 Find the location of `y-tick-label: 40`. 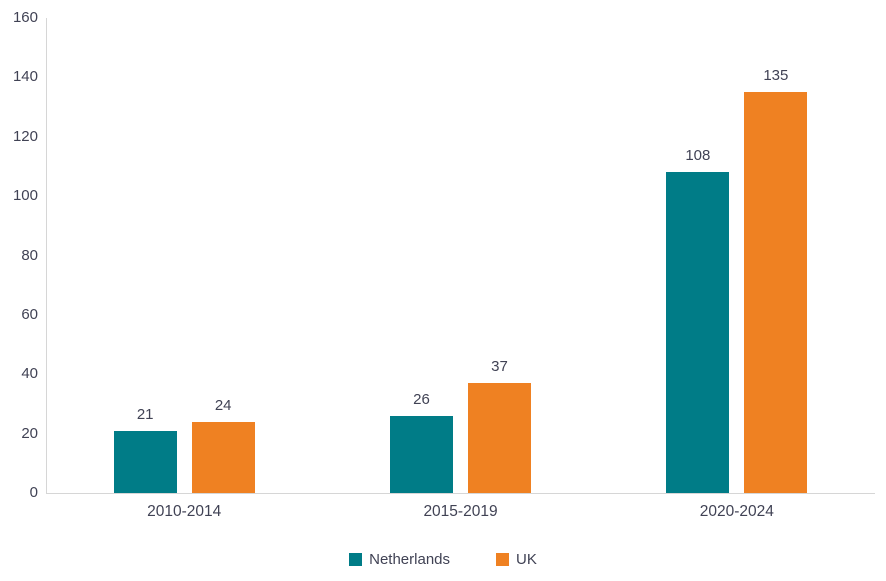

y-tick-label: 40 is located at coordinates (29, 374).